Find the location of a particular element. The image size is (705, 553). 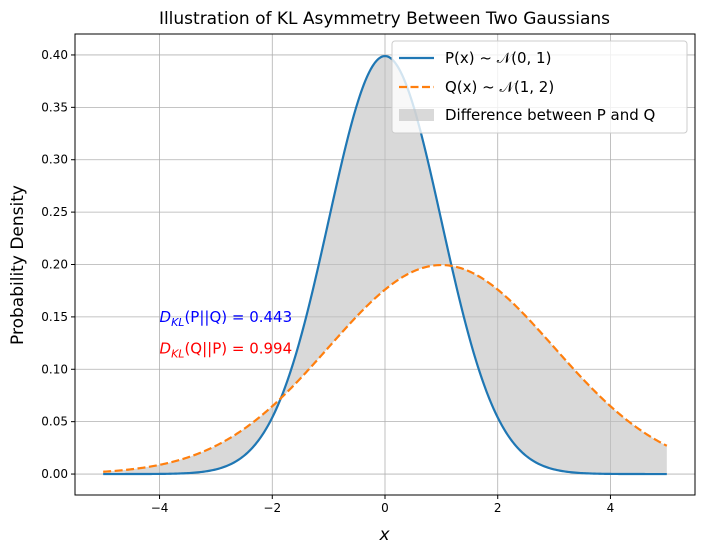

legend-label: P(x) ~ 𝒩(0, 1) is located at coordinates (498, 58).